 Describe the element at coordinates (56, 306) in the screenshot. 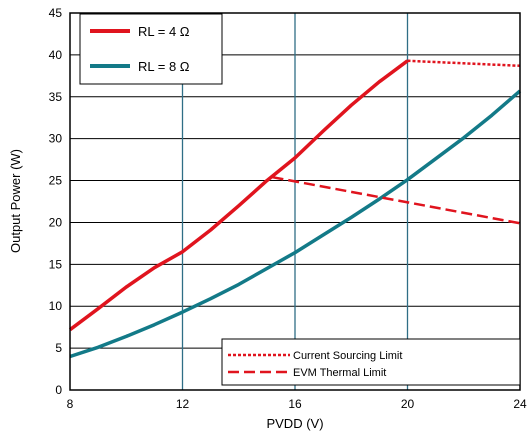

I see `y-tick-label-2: 10` at that location.